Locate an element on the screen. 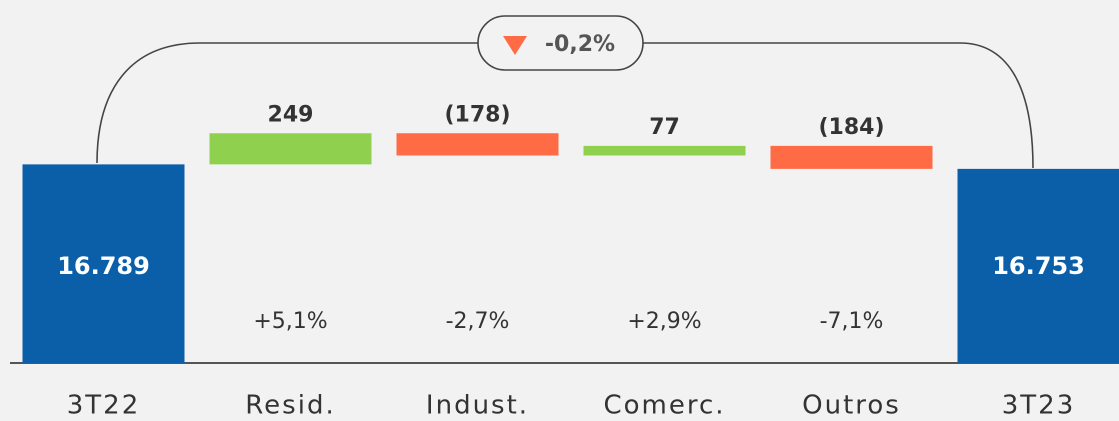 The height and width of the screenshot is (421, 1119). x-tick-label: Outros is located at coordinates (851, 406).